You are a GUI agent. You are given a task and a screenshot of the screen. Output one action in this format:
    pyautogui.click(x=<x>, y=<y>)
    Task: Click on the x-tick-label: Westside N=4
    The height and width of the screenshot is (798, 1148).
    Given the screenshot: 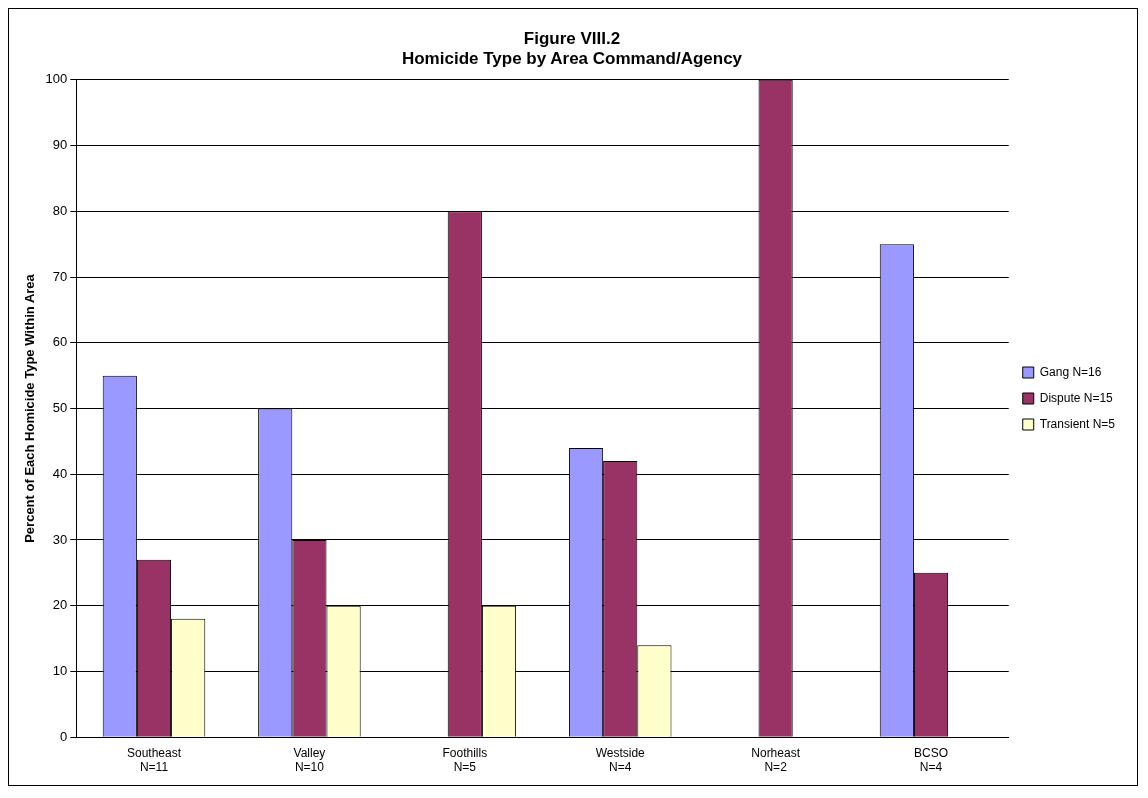 What is the action you would take?
    pyautogui.click(x=620, y=760)
    